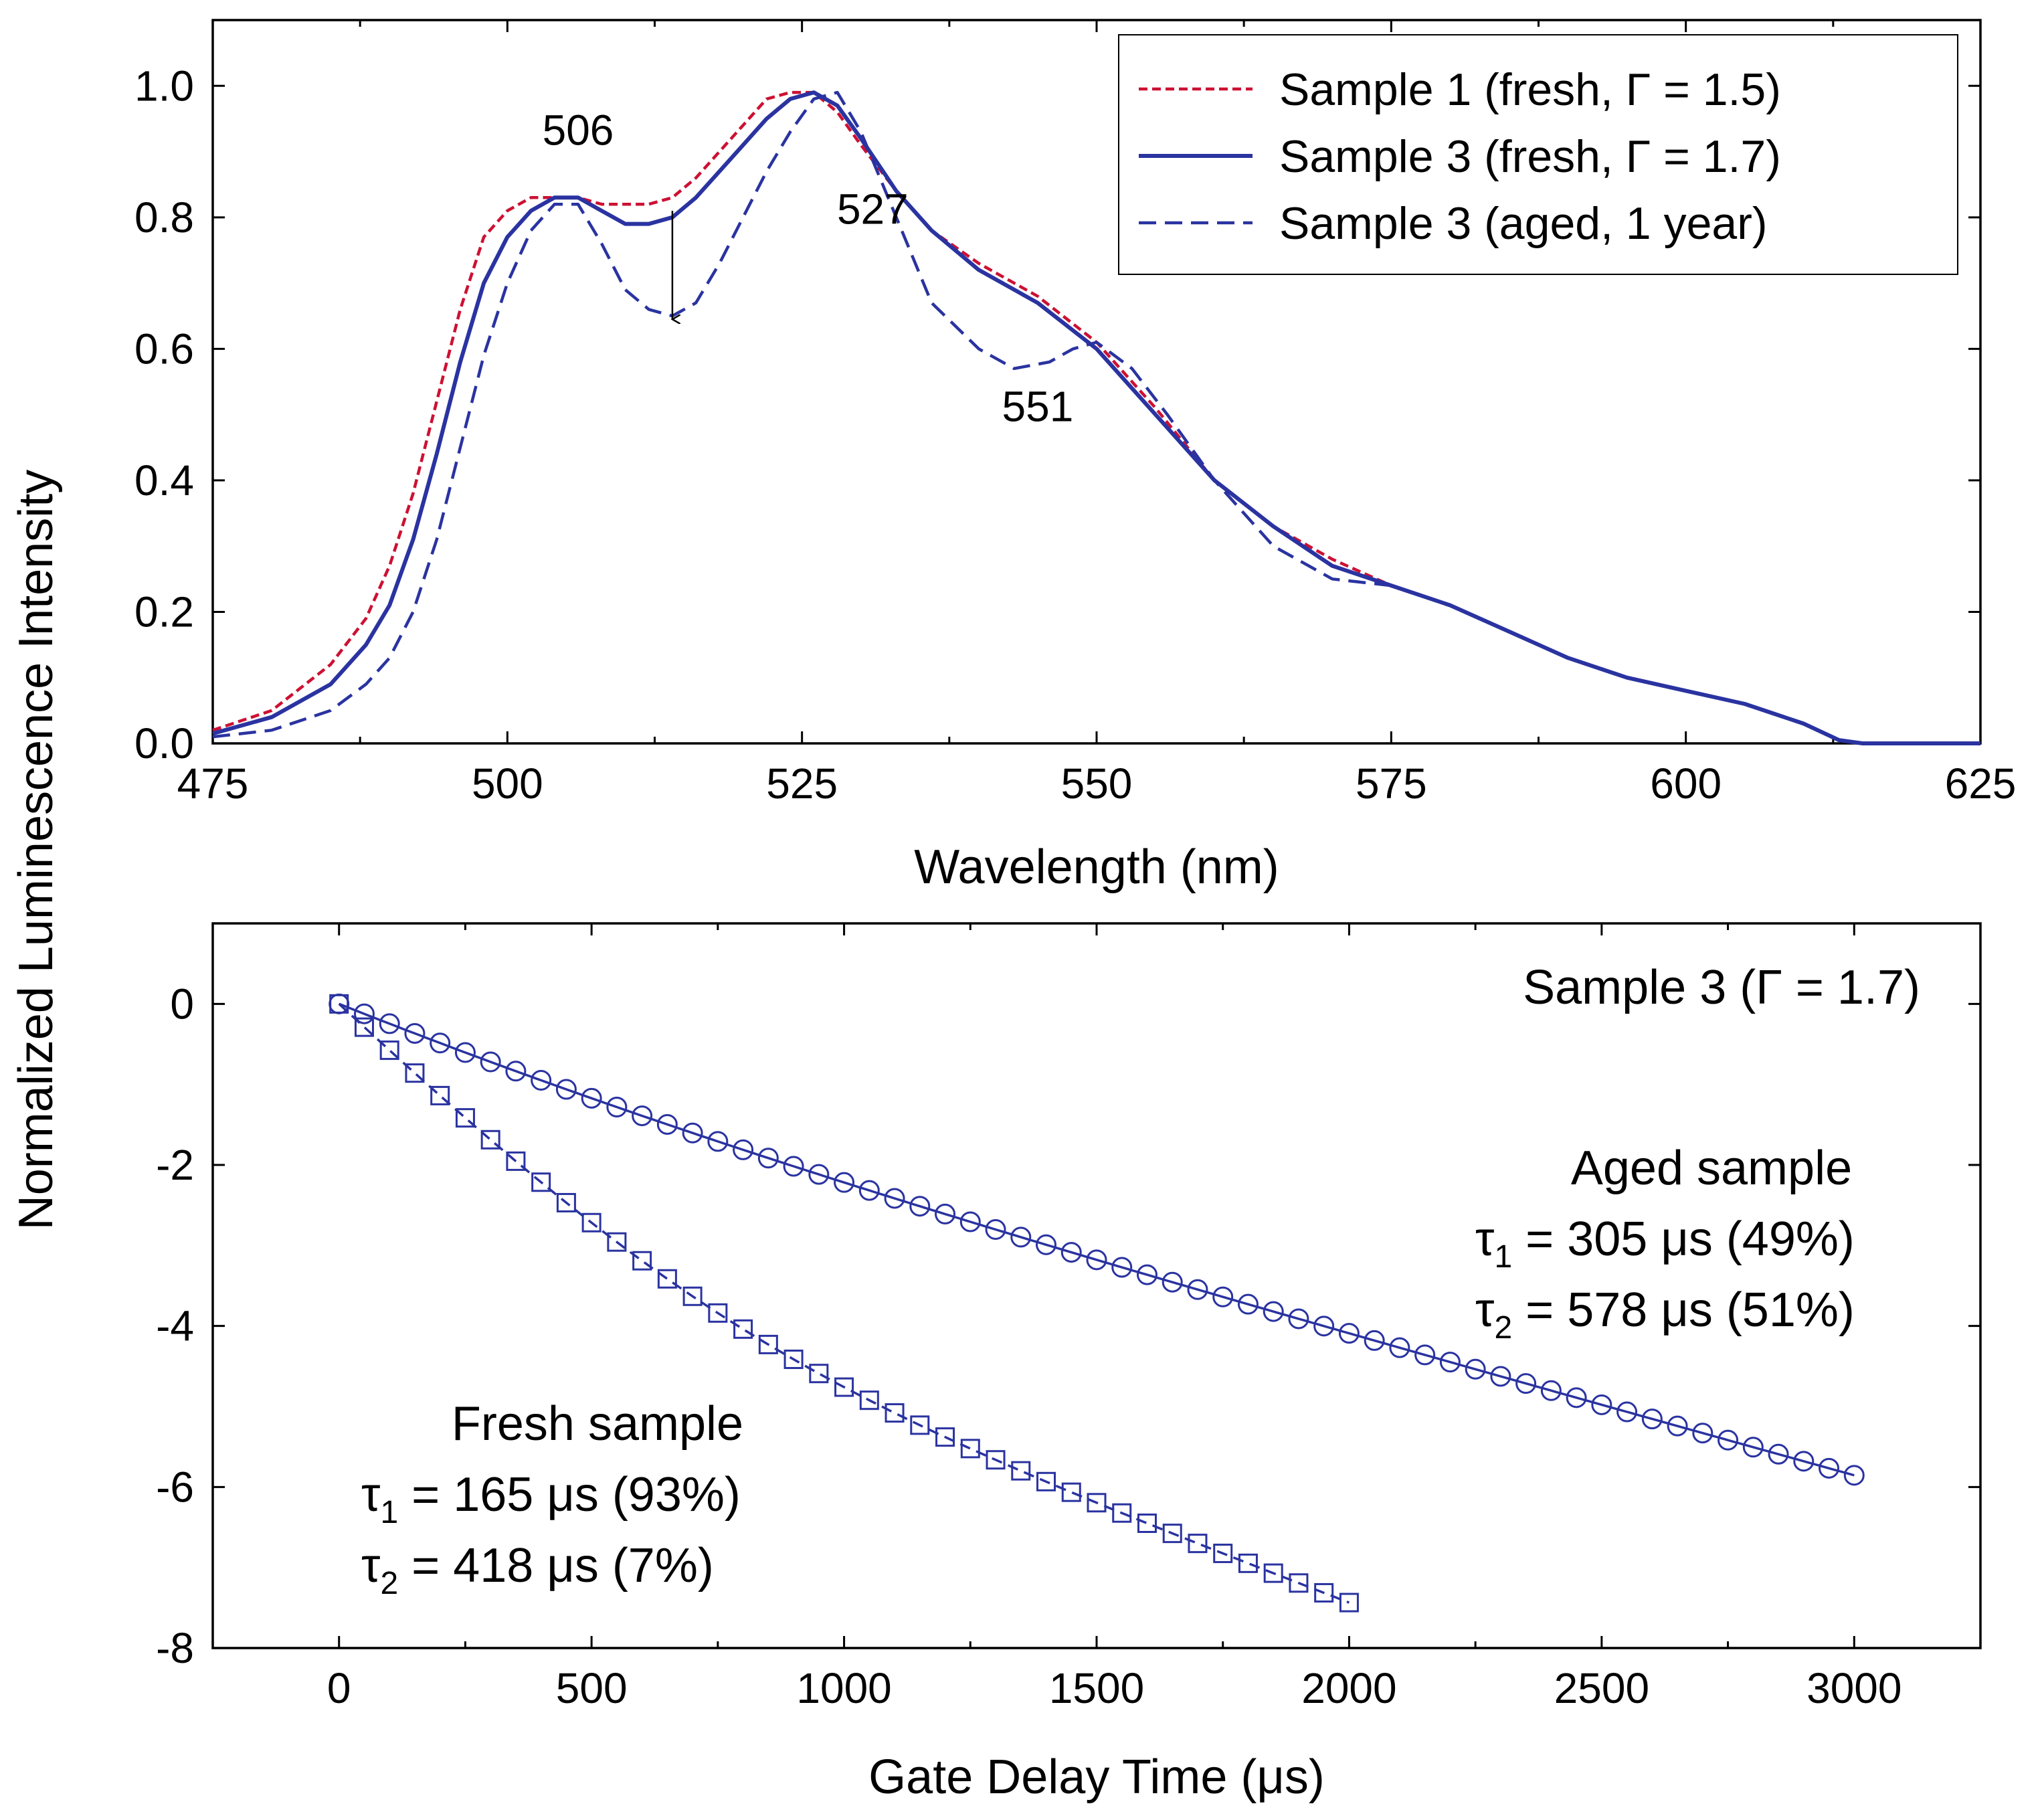 This screenshot has height=1820, width=2040. Describe the element at coordinates (1601, 1688) in the screenshot. I see `decay-x-tick-label: 2500` at that location.